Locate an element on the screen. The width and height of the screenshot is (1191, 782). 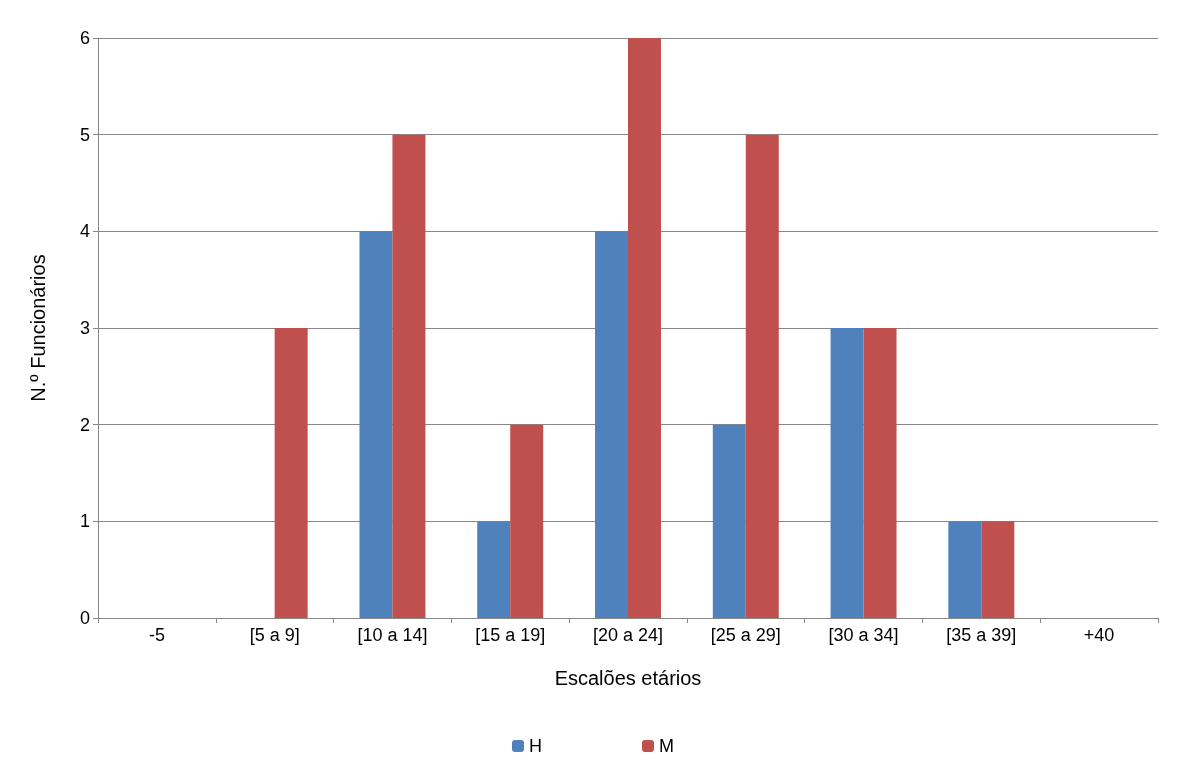
x-tick-label: +40 is located at coordinates (1099, 635).